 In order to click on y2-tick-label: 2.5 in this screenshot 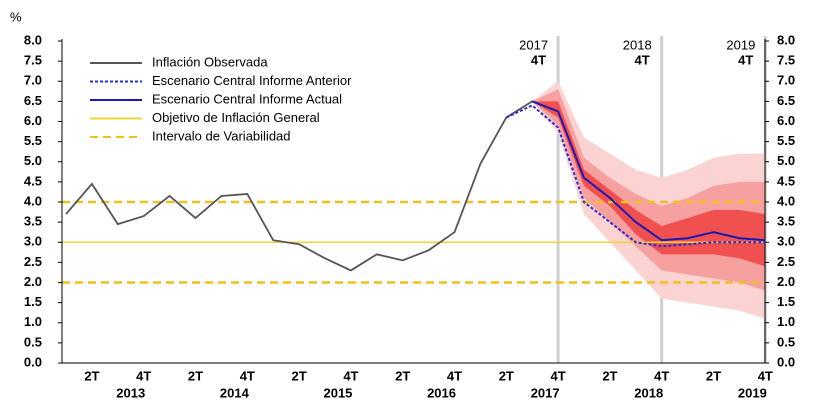, I will do `click(786, 261)`.